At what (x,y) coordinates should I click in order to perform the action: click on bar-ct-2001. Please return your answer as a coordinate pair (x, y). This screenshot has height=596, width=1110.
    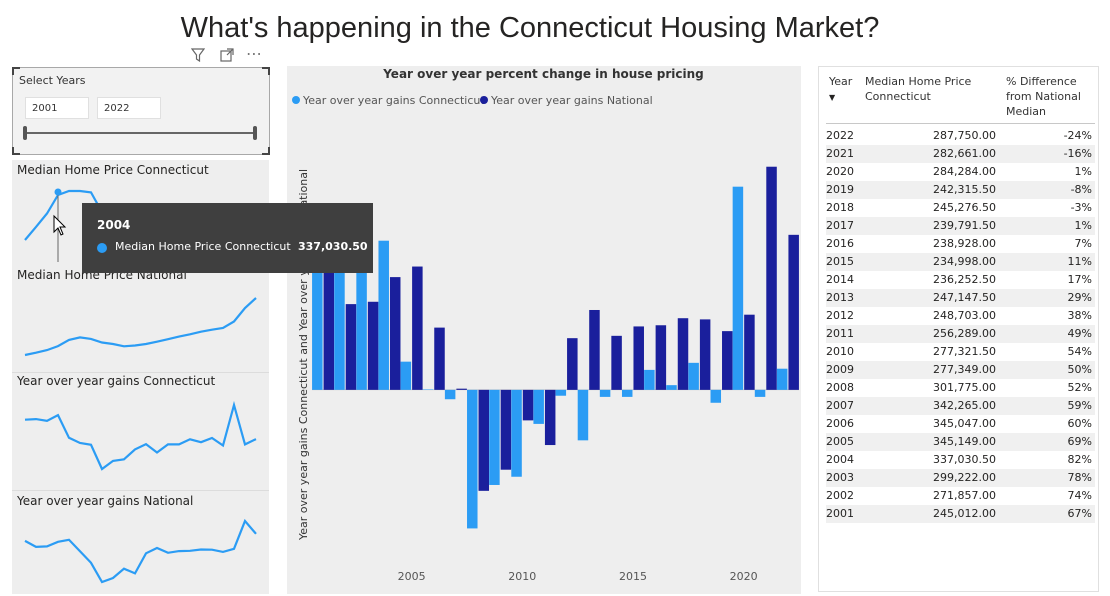
    Looking at the image, I should click on (317, 327).